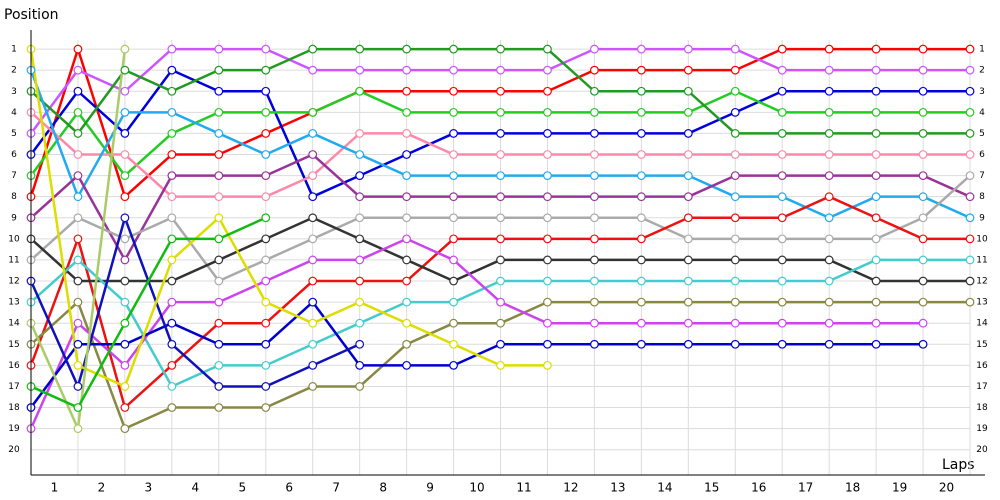  Describe the element at coordinates (982, 324) in the screenshot. I see `y-tick-label-right: 14` at that location.